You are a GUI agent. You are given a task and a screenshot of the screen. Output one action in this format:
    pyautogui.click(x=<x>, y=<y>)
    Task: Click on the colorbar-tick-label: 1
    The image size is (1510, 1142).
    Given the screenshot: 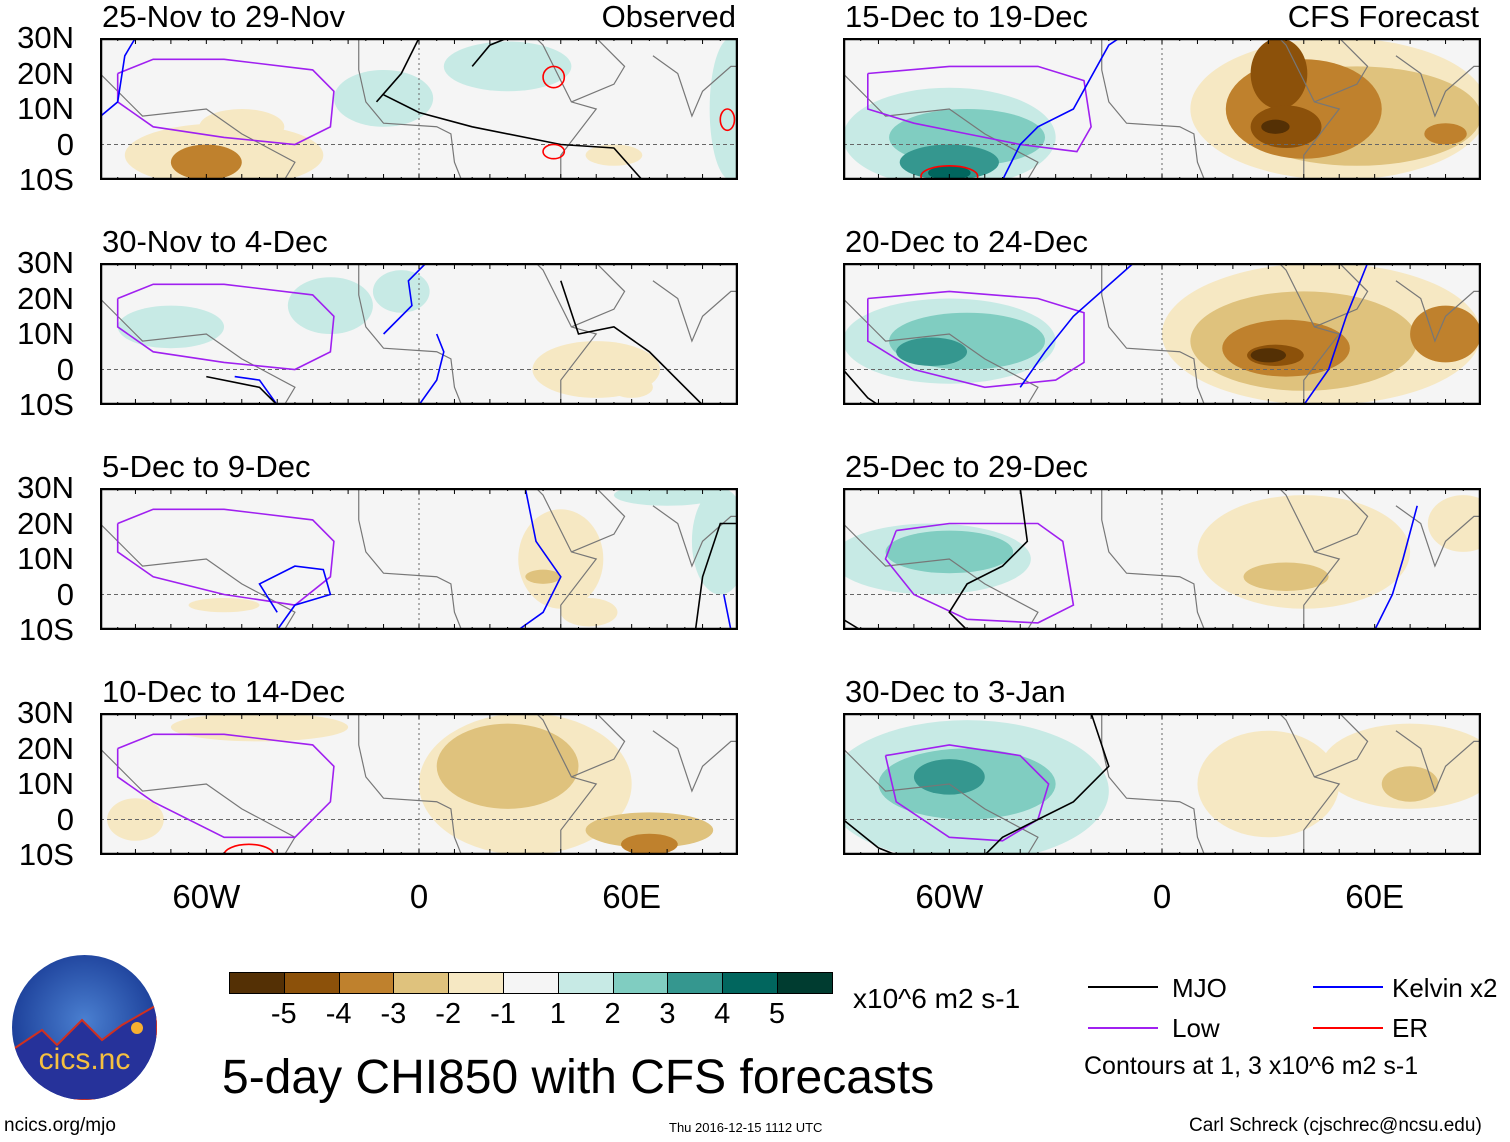 What is the action you would take?
    pyautogui.click(x=557, y=1014)
    